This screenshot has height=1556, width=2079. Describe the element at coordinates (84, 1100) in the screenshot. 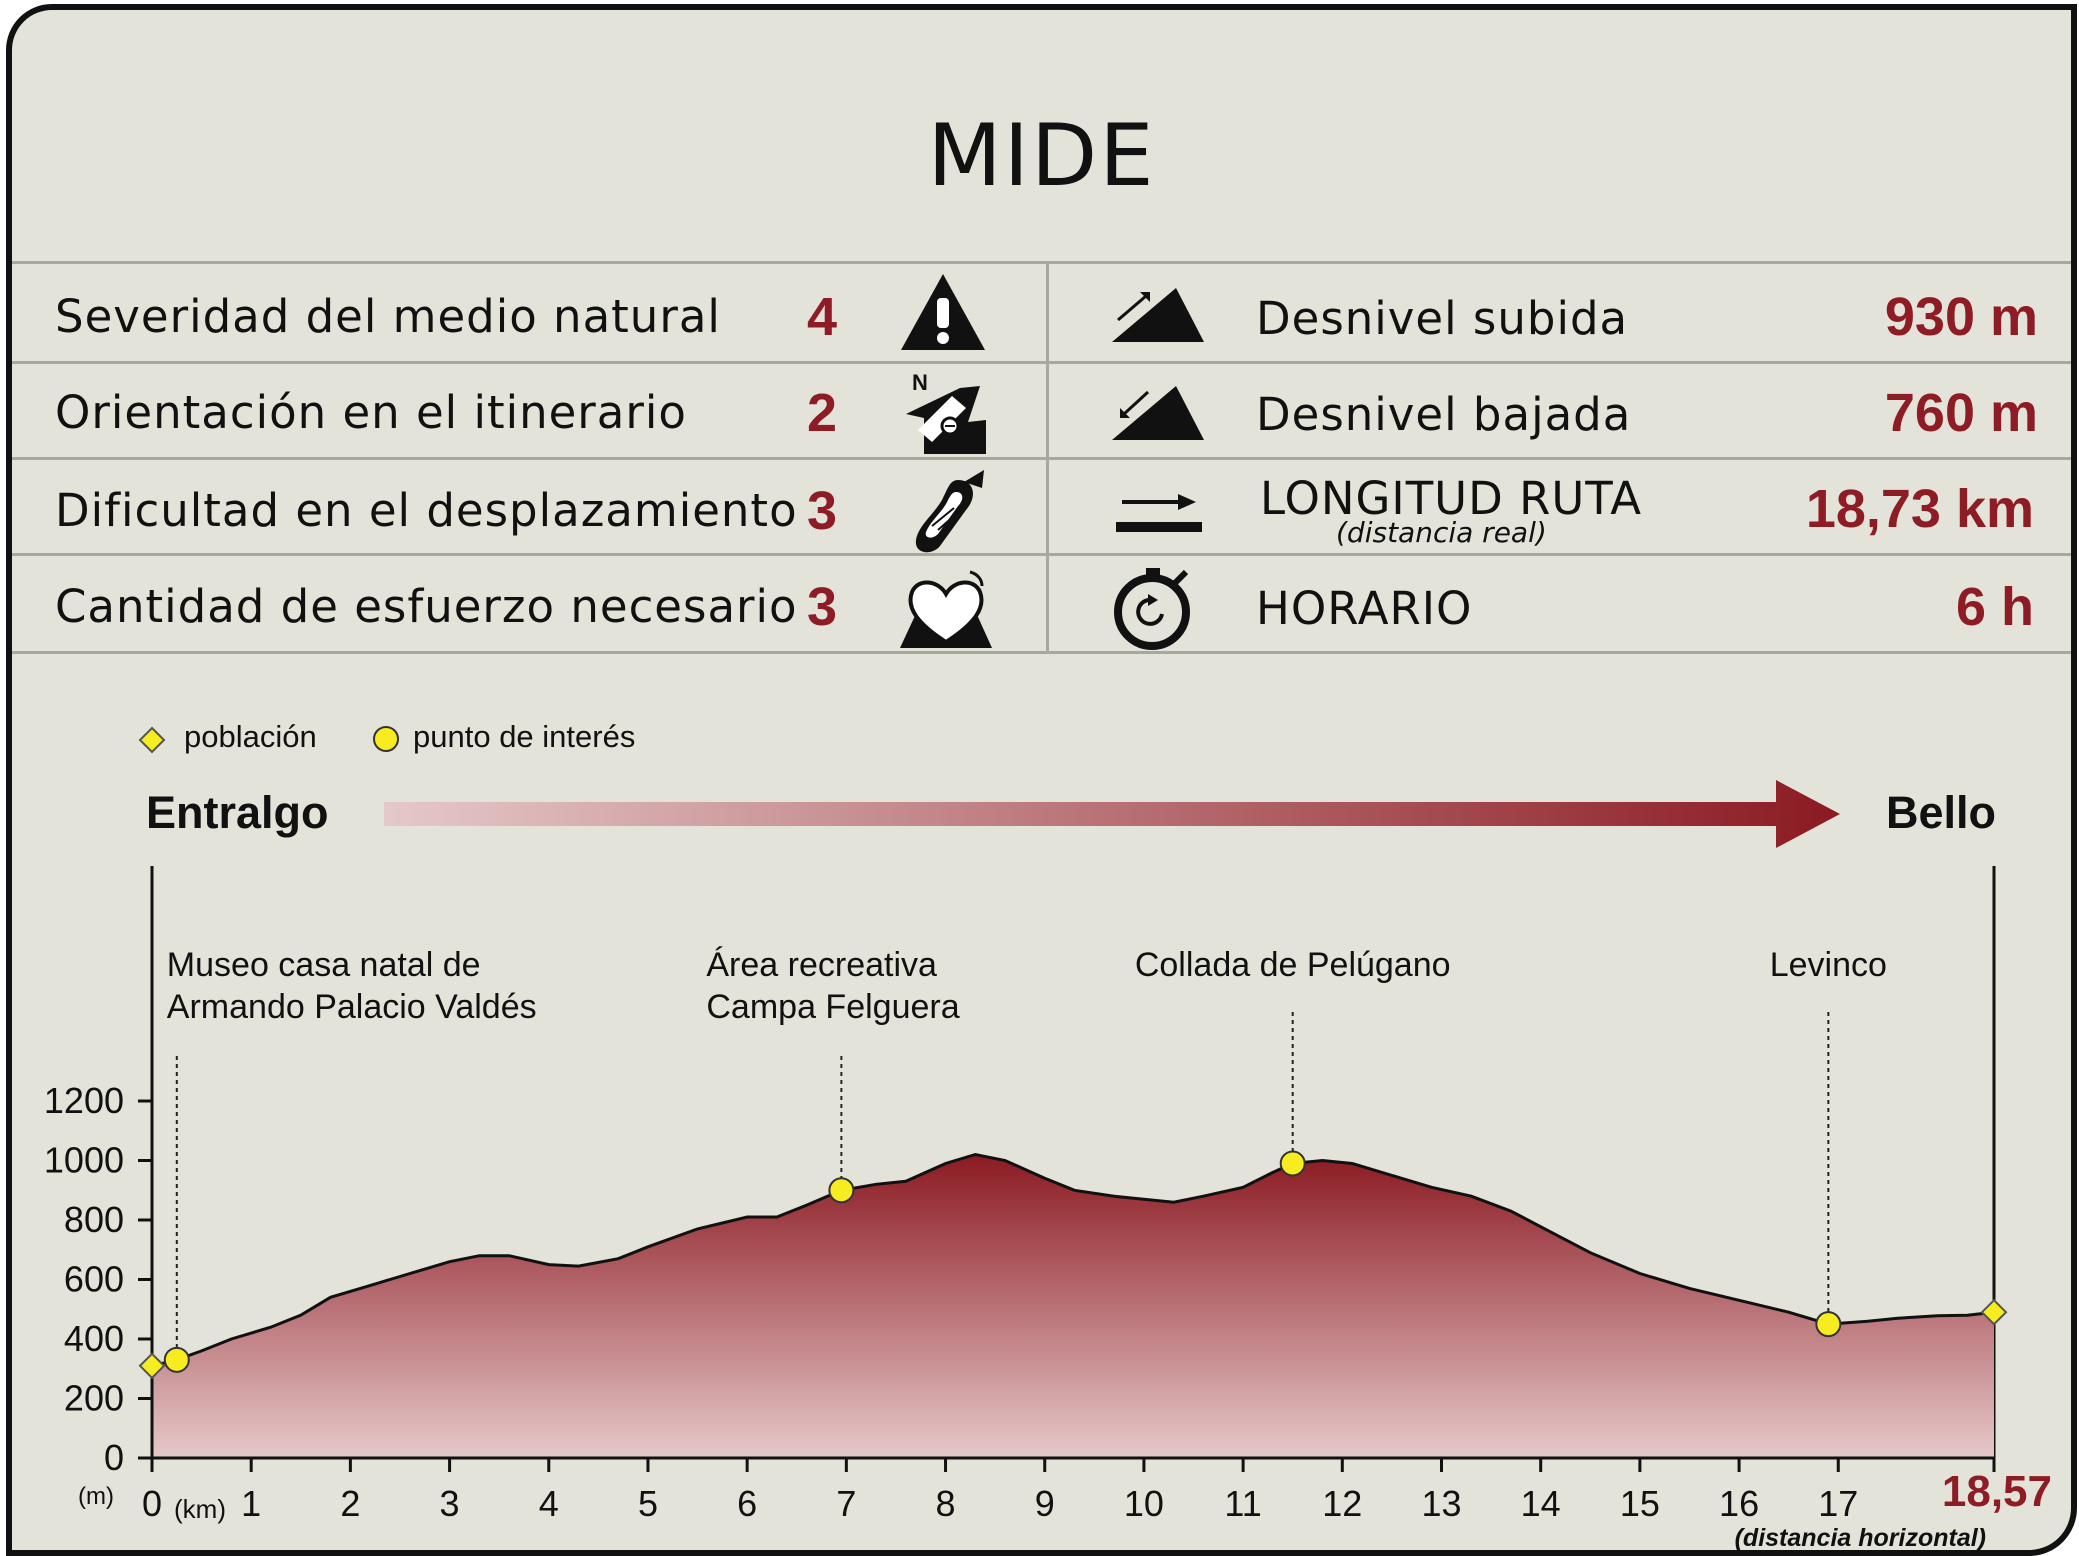

I see `y-tick-label: 1200` at that location.